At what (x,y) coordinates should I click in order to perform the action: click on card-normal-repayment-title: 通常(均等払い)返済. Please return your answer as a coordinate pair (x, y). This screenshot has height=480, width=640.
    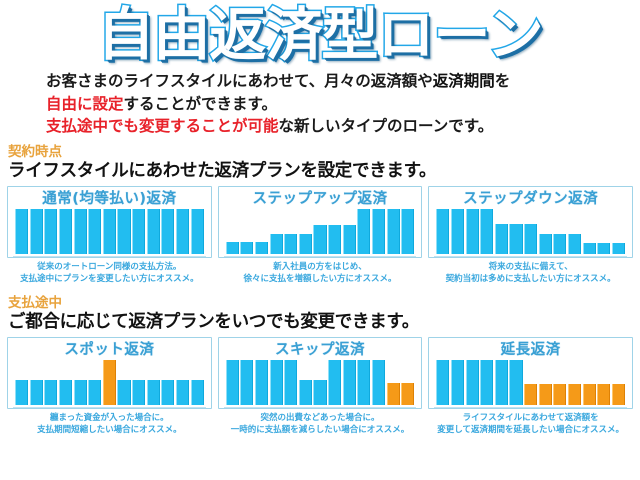
    Looking at the image, I should click on (109, 198).